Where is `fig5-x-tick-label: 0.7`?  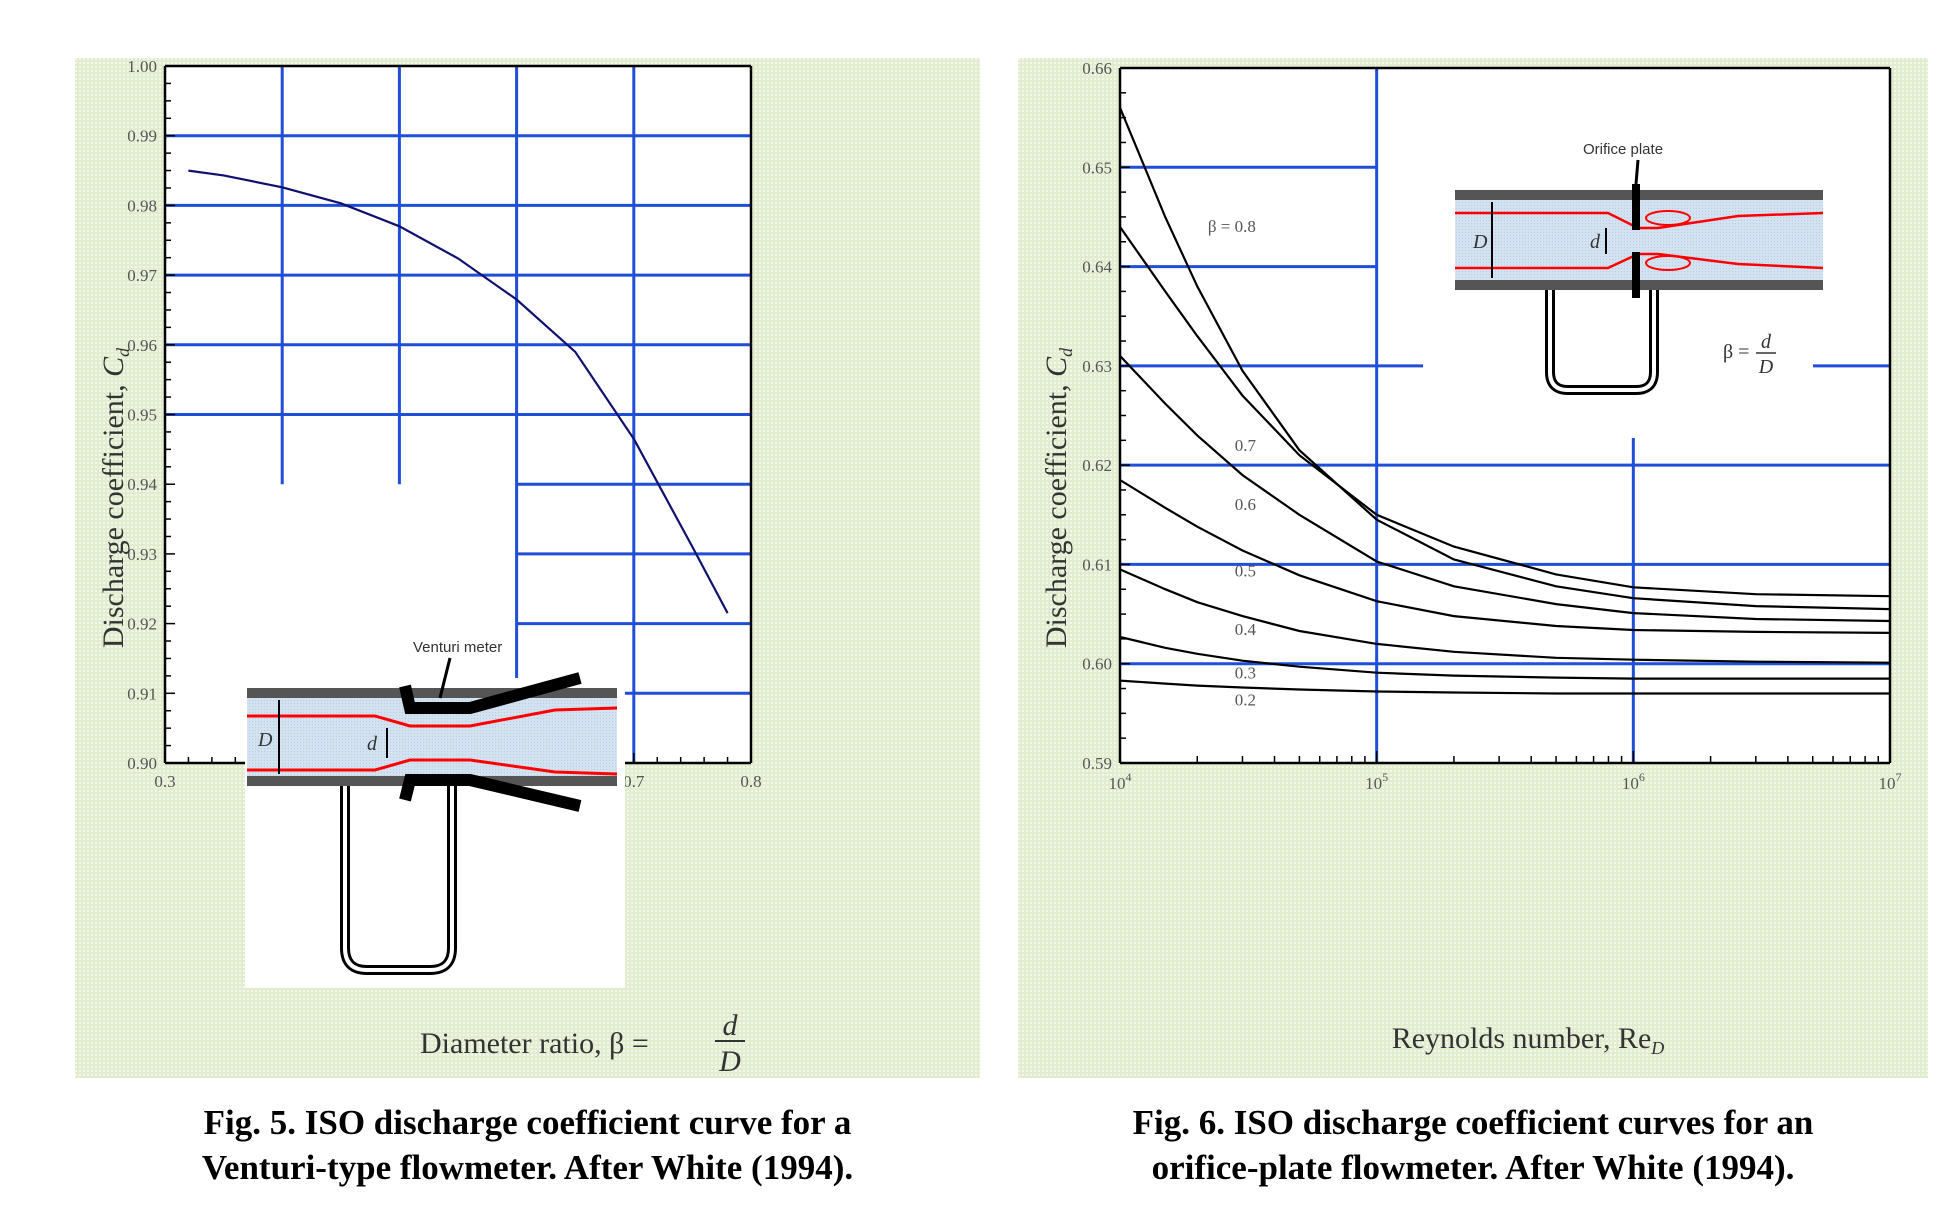
fig5-x-tick-label: 0.7 is located at coordinates (634, 781).